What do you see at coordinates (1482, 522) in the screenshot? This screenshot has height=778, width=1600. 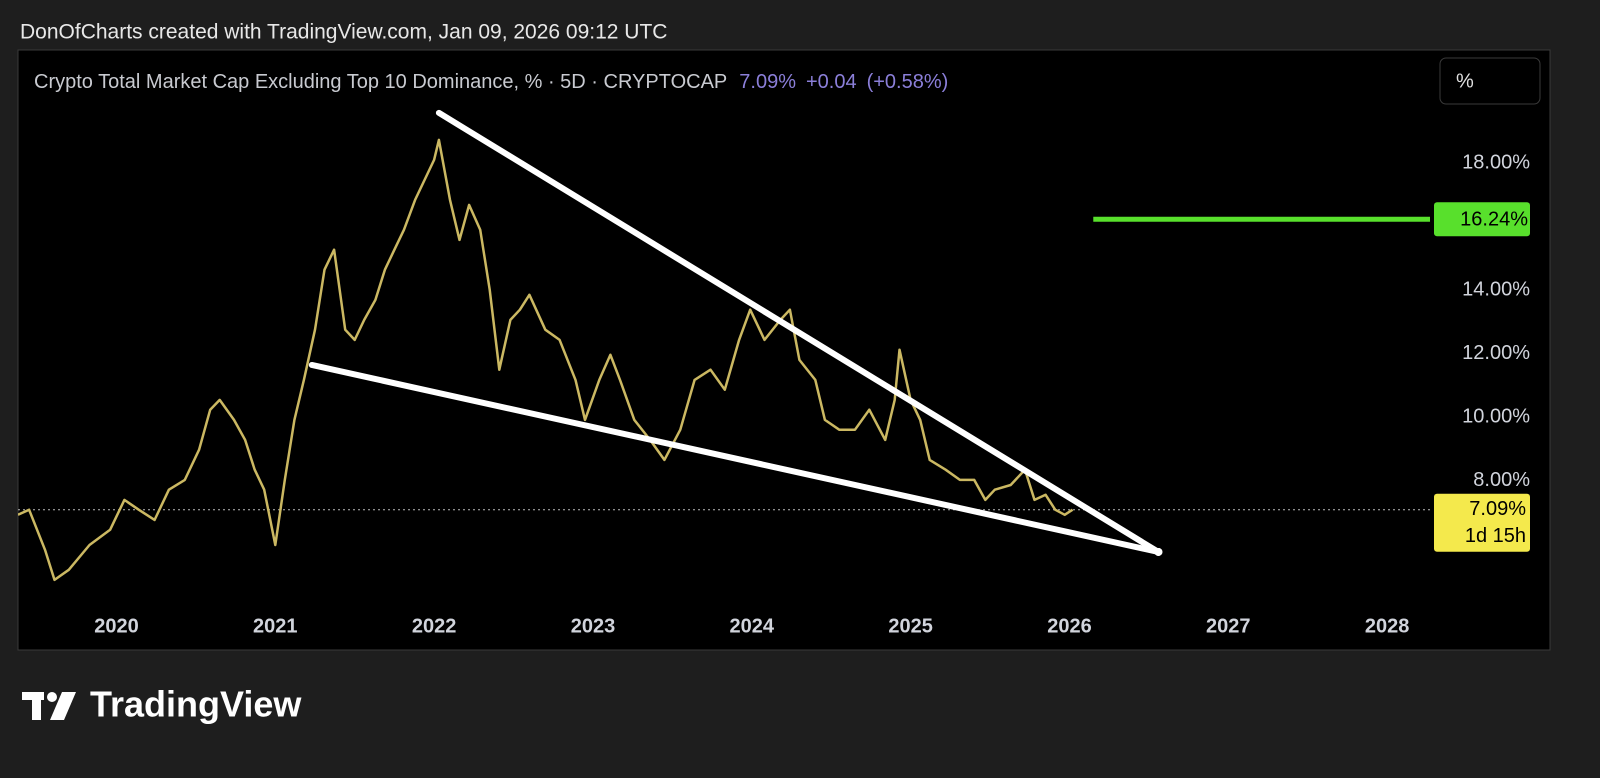 I see `last-price-box` at bounding box center [1482, 522].